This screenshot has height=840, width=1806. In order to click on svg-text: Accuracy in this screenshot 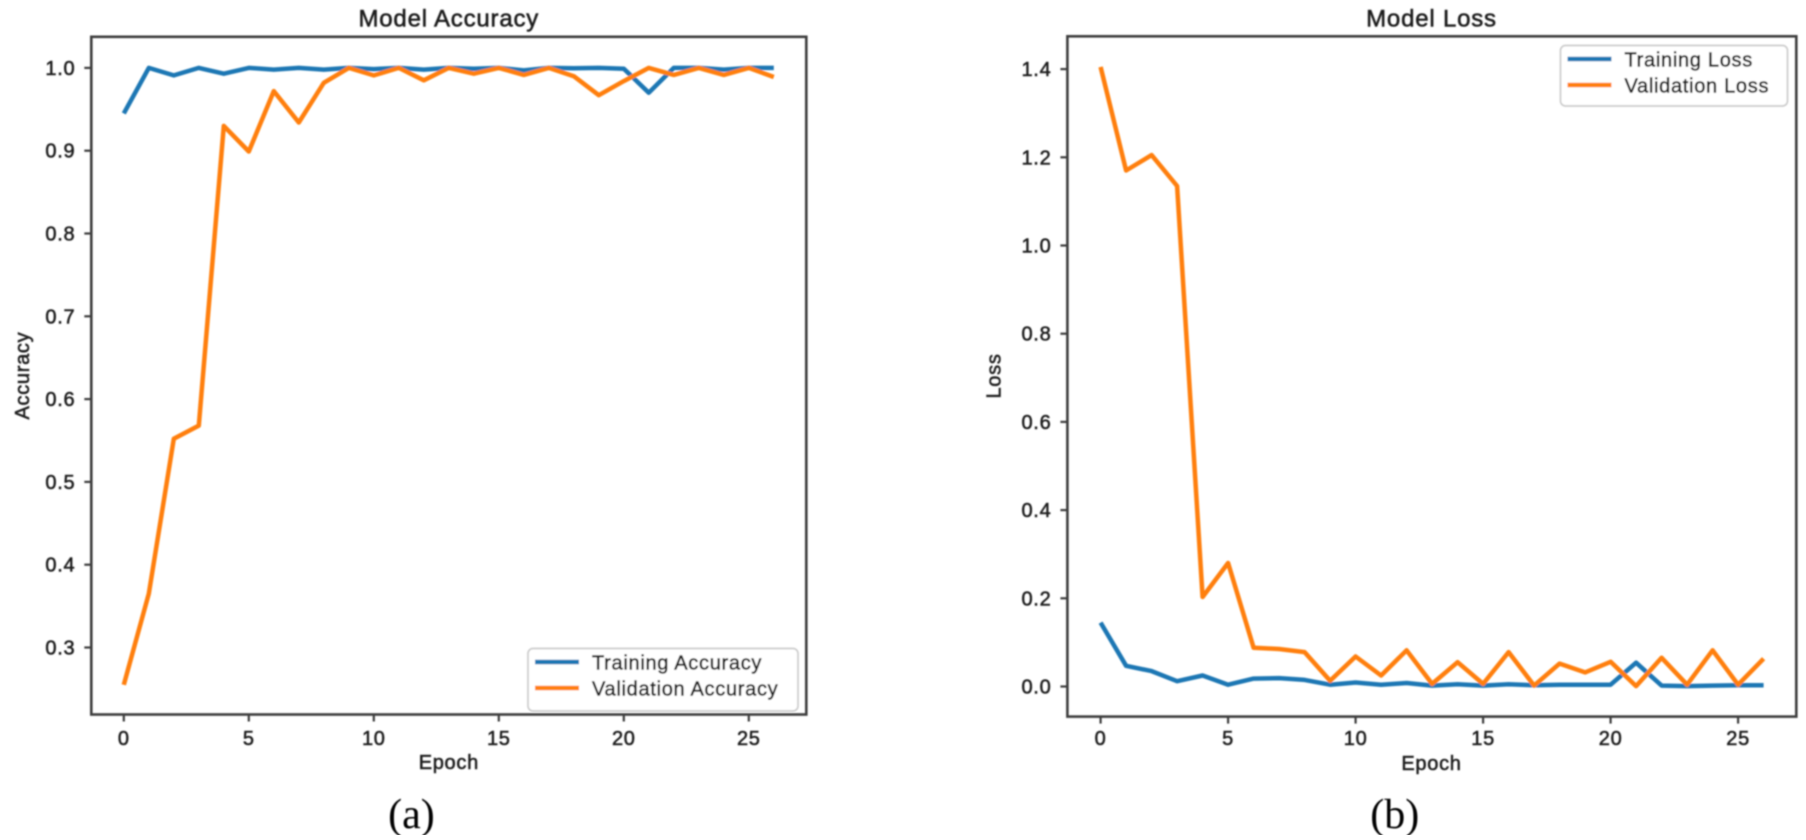, I will do `click(23, 376)`.